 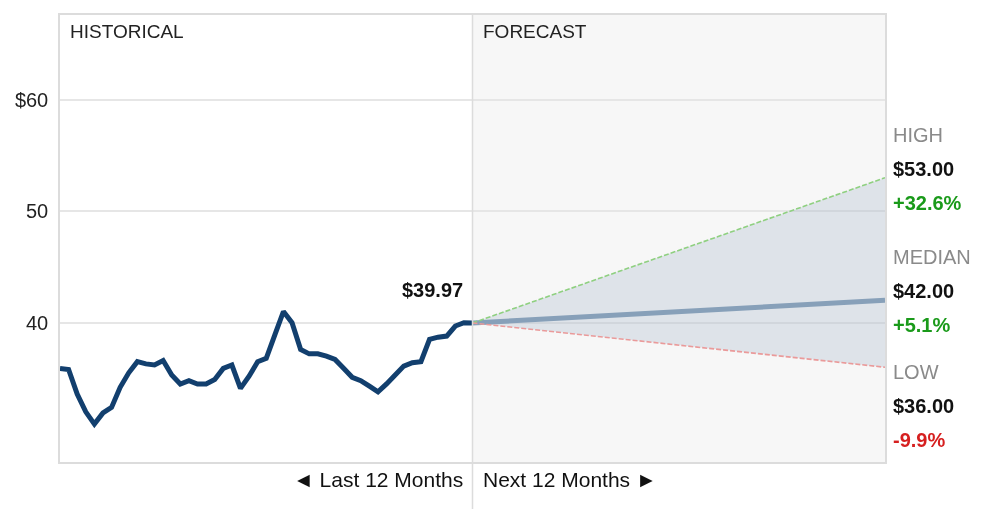 I want to click on text: ◄ Last 12 Months, so click(x=378, y=479).